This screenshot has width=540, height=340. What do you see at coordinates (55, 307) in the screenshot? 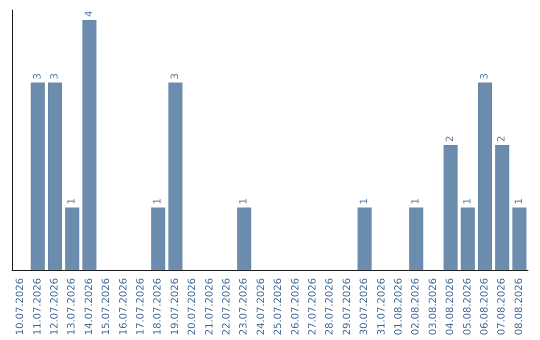
I see `x-tick-label: 12.07.2026` at bounding box center [55, 307].